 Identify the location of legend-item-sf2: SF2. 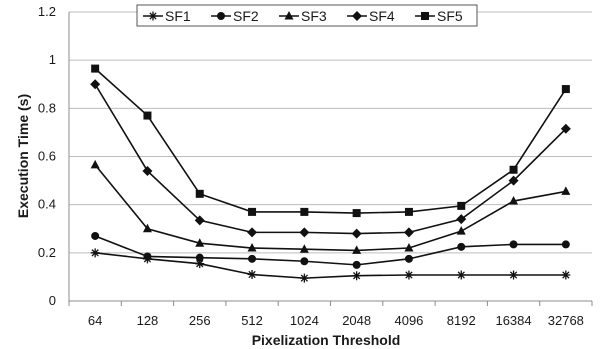
(235, 16).